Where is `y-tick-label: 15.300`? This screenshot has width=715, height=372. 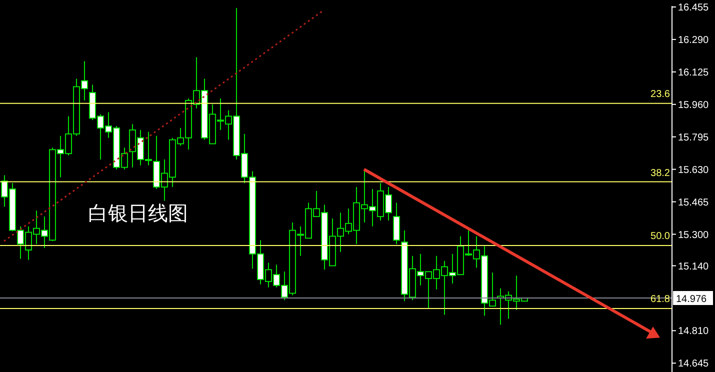 y-tick-label: 15.300 is located at coordinates (694, 235).